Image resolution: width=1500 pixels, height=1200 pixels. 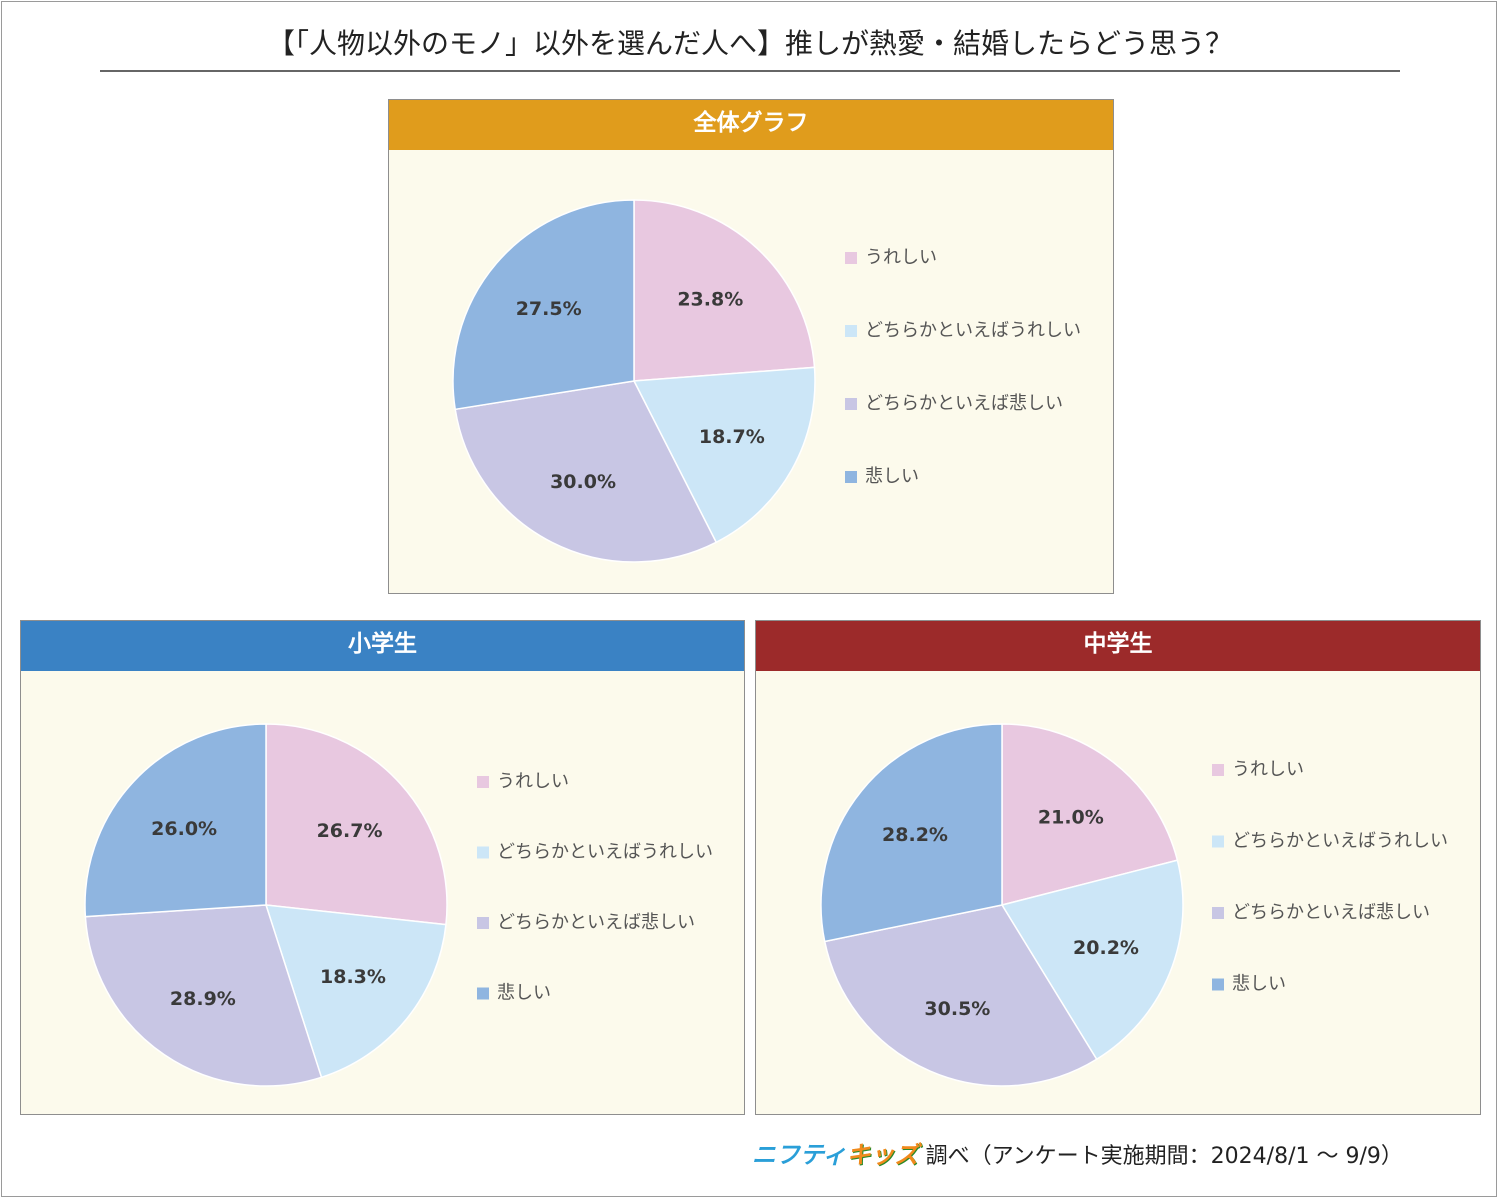 I want to click on chart-title: 全体グラフ, so click(x=751, y=125).